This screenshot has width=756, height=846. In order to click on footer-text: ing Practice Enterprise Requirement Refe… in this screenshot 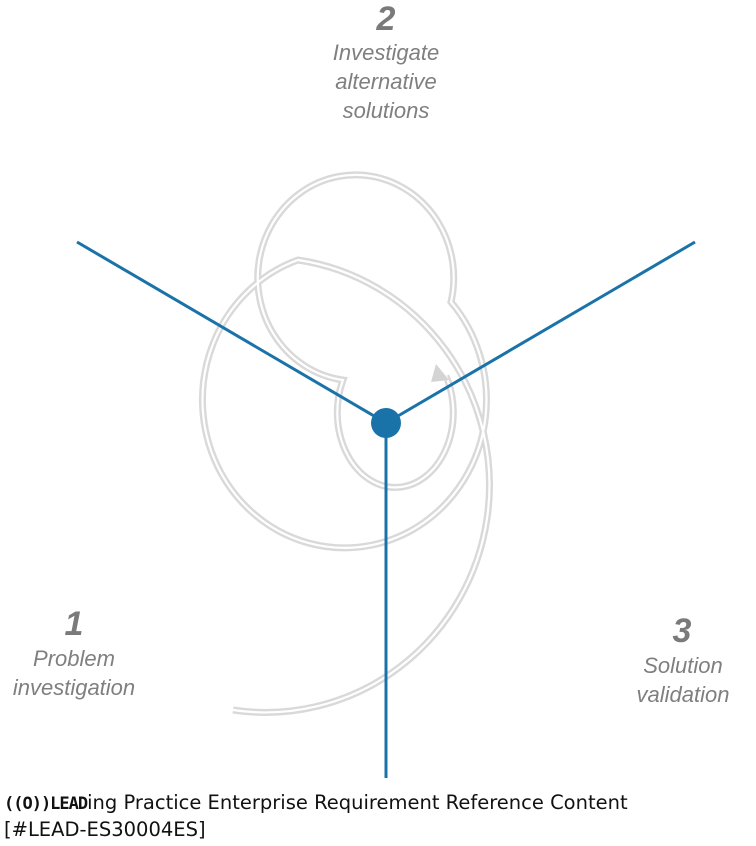, I will do `click(357, 802)`.